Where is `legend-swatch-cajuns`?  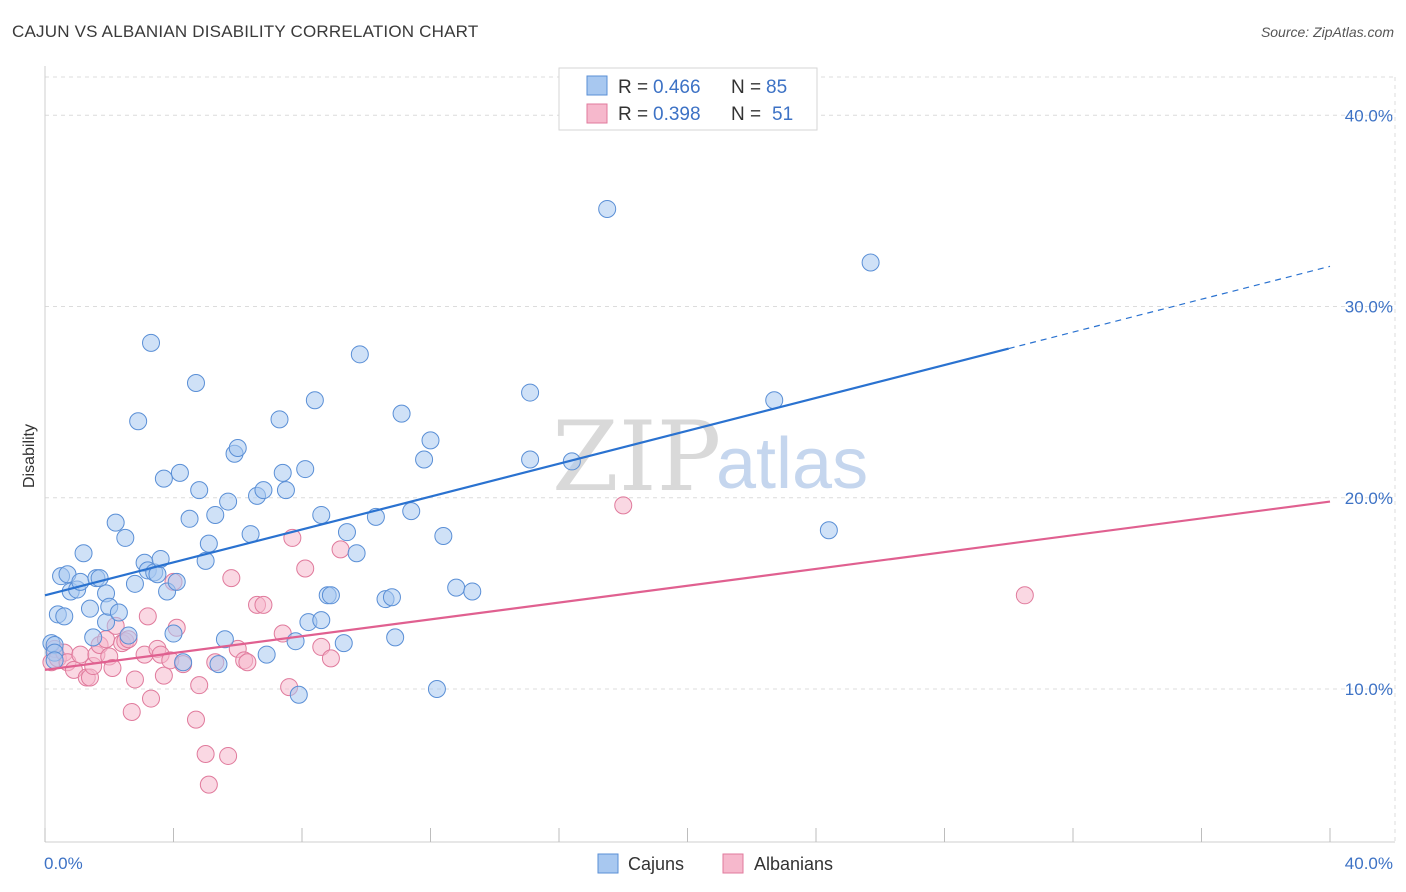 legend-swatch-cajuns is located at coordinates (597, 85).